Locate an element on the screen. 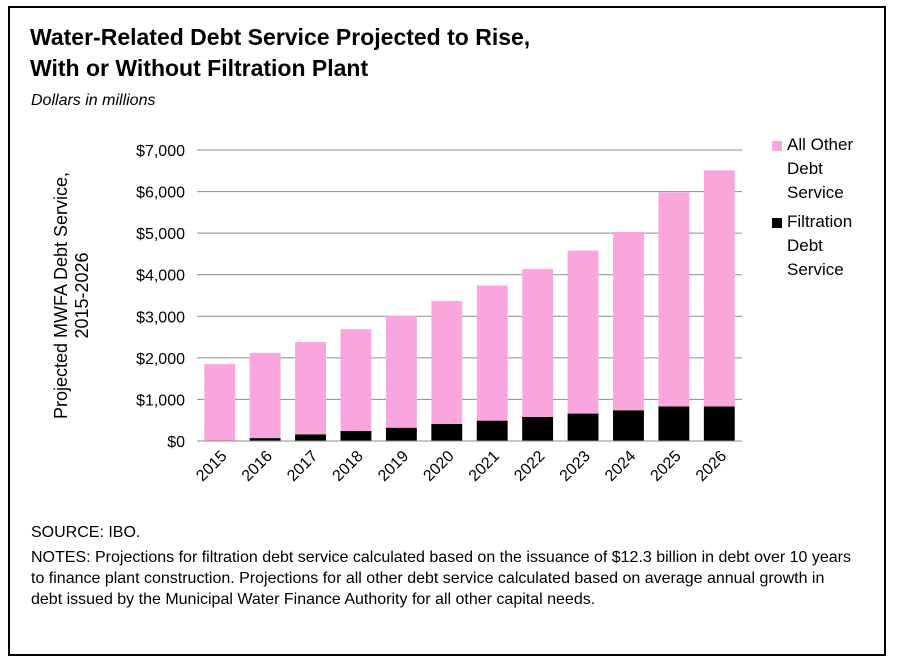  x-tick-label: 2015 is located at coordinates (211, 466).